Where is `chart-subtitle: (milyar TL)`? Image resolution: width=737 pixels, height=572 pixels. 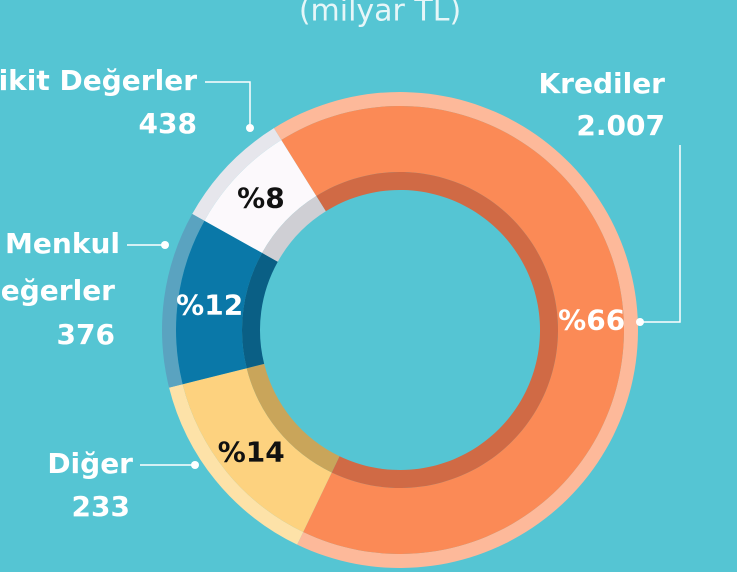
chart-subtitle: (milyar TL) is located at coordinates (380, 14).